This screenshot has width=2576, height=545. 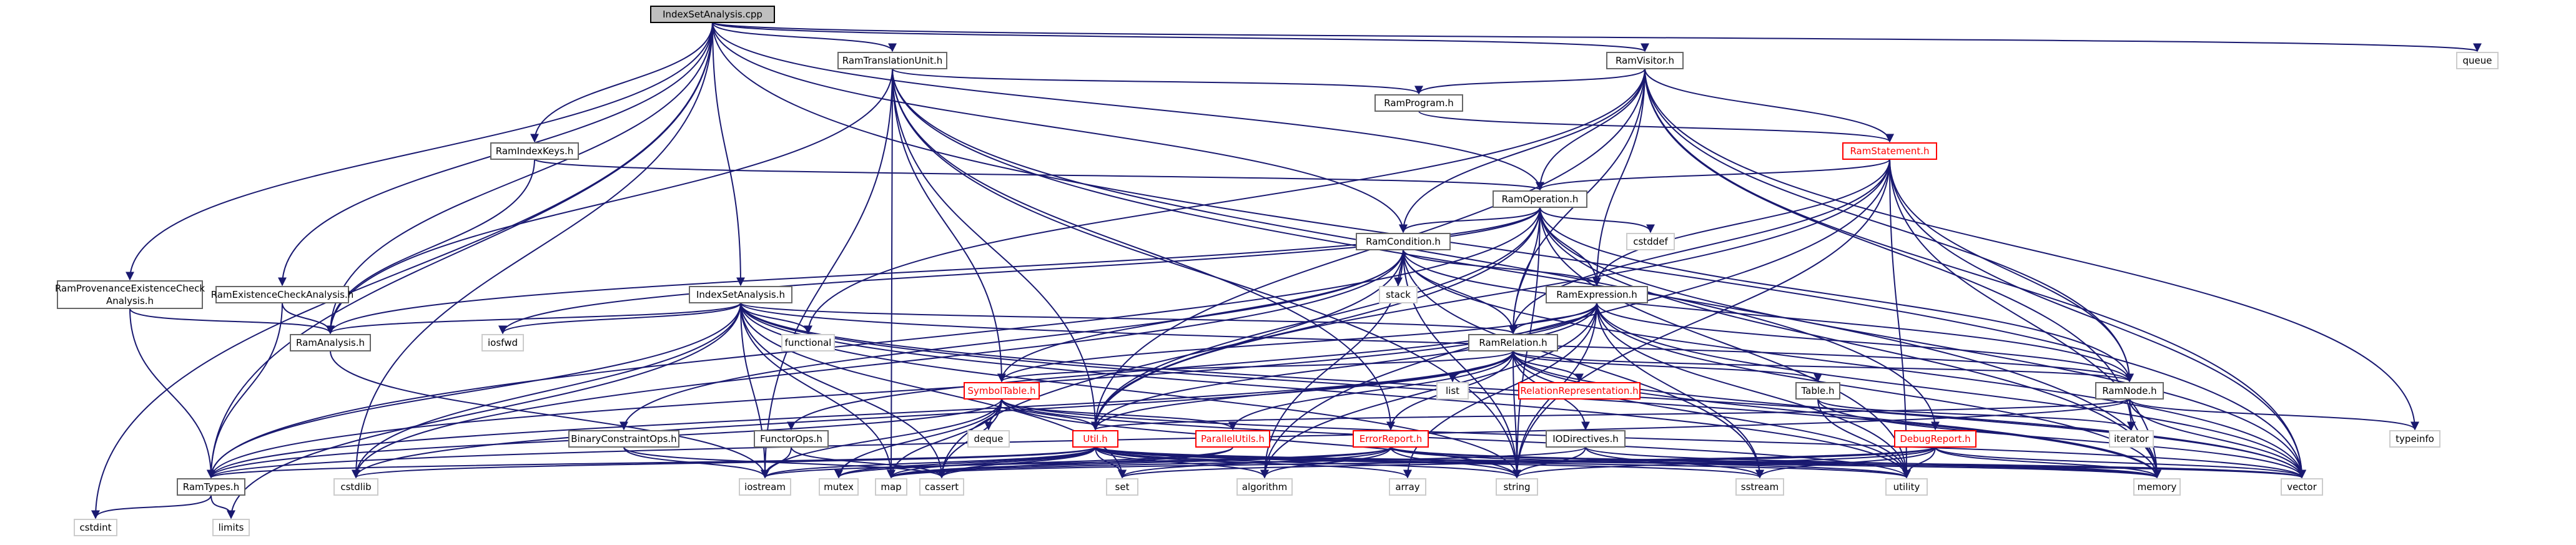 I want to click on node-ram-operation-h: RamOperation.h, so click(x=1540, y=199).